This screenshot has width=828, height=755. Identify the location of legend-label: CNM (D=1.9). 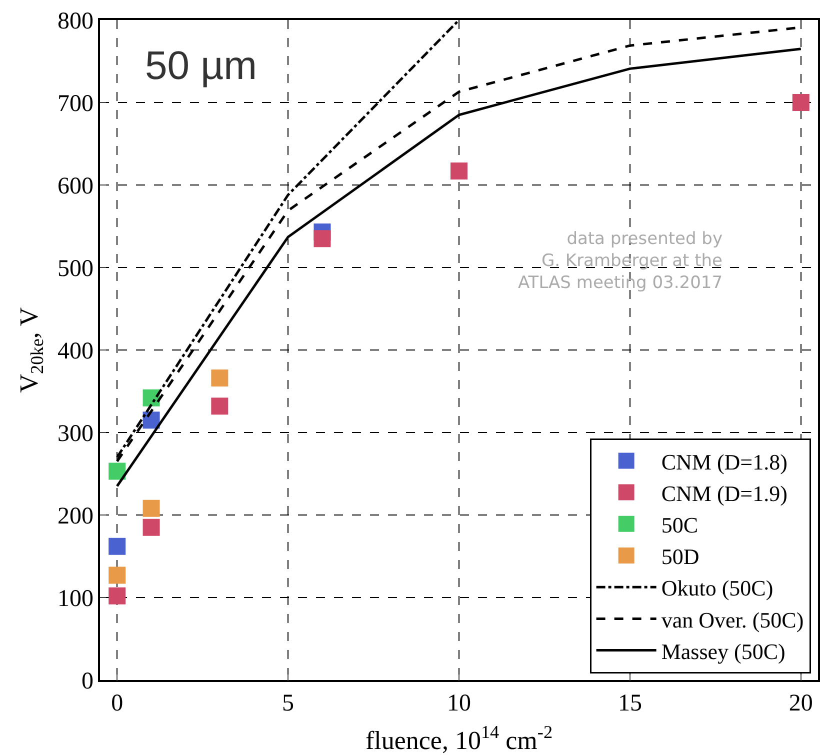
(724, 493).